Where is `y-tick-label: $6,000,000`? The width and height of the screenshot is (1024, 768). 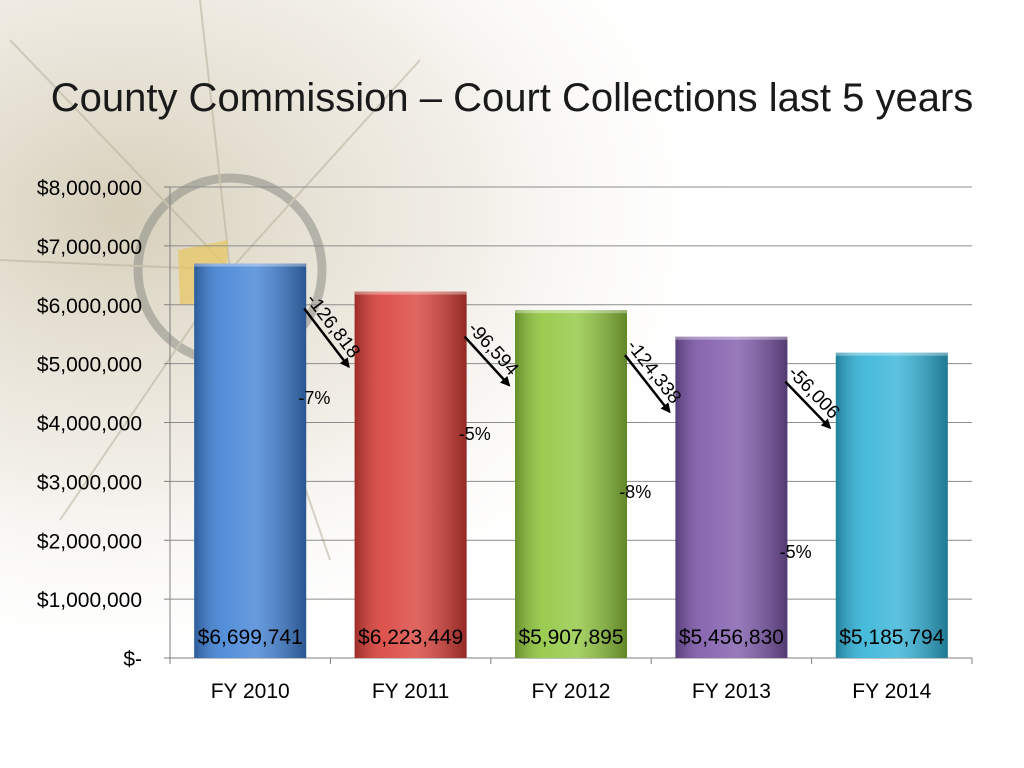 y-tick-label: $6,000,000 is located at coordinates (89, 306).